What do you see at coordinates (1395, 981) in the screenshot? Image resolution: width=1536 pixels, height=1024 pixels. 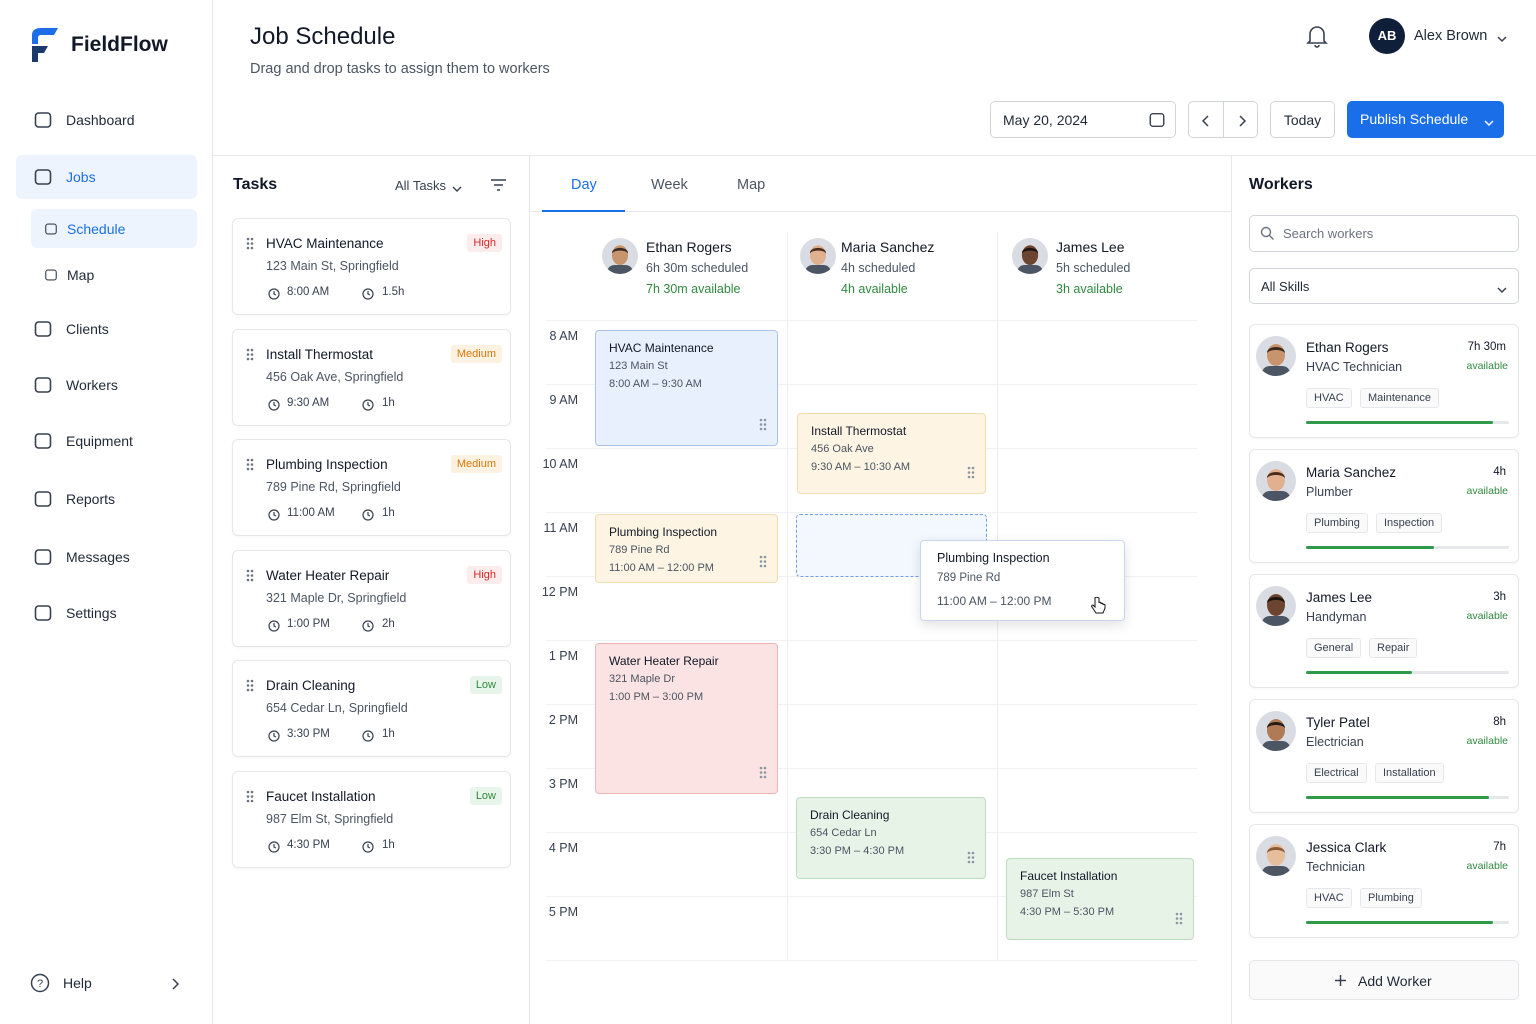 I see `add-worker: Add Worker` at bounding box center [1395, 981].